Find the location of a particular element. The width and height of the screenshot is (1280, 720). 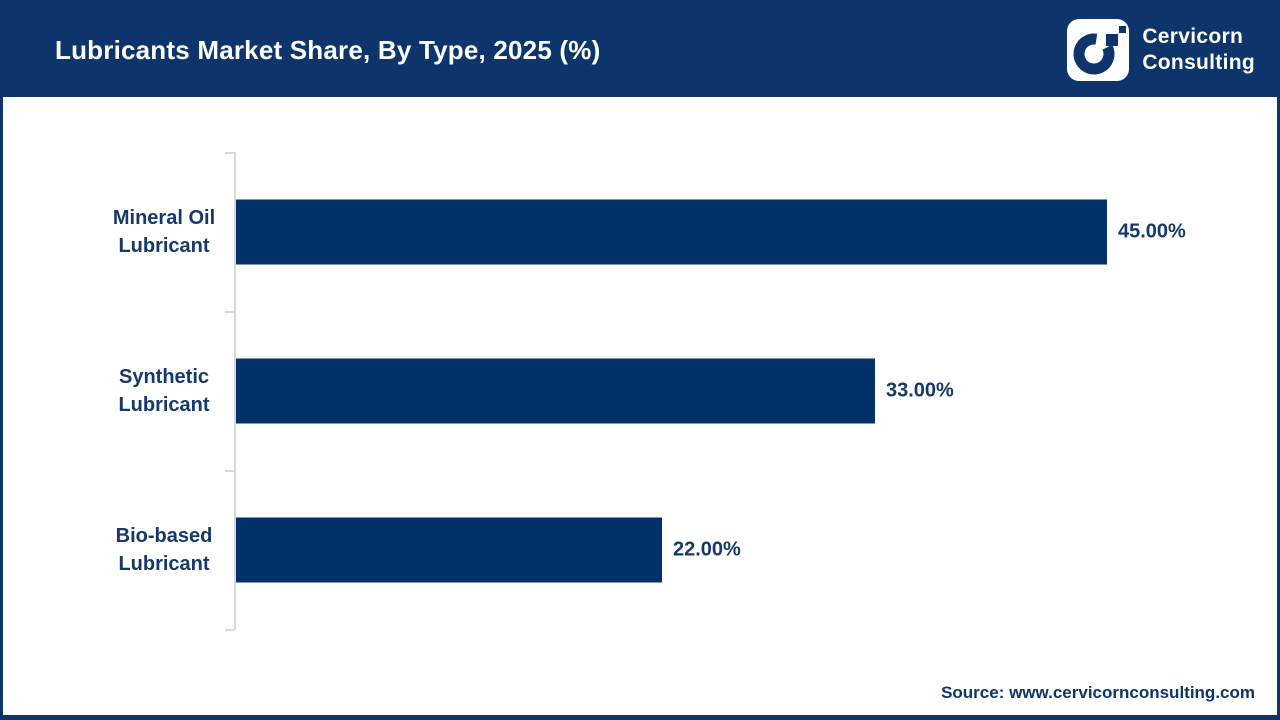

bar-value-label: 45.00% is located at coordinates (1152, 231).